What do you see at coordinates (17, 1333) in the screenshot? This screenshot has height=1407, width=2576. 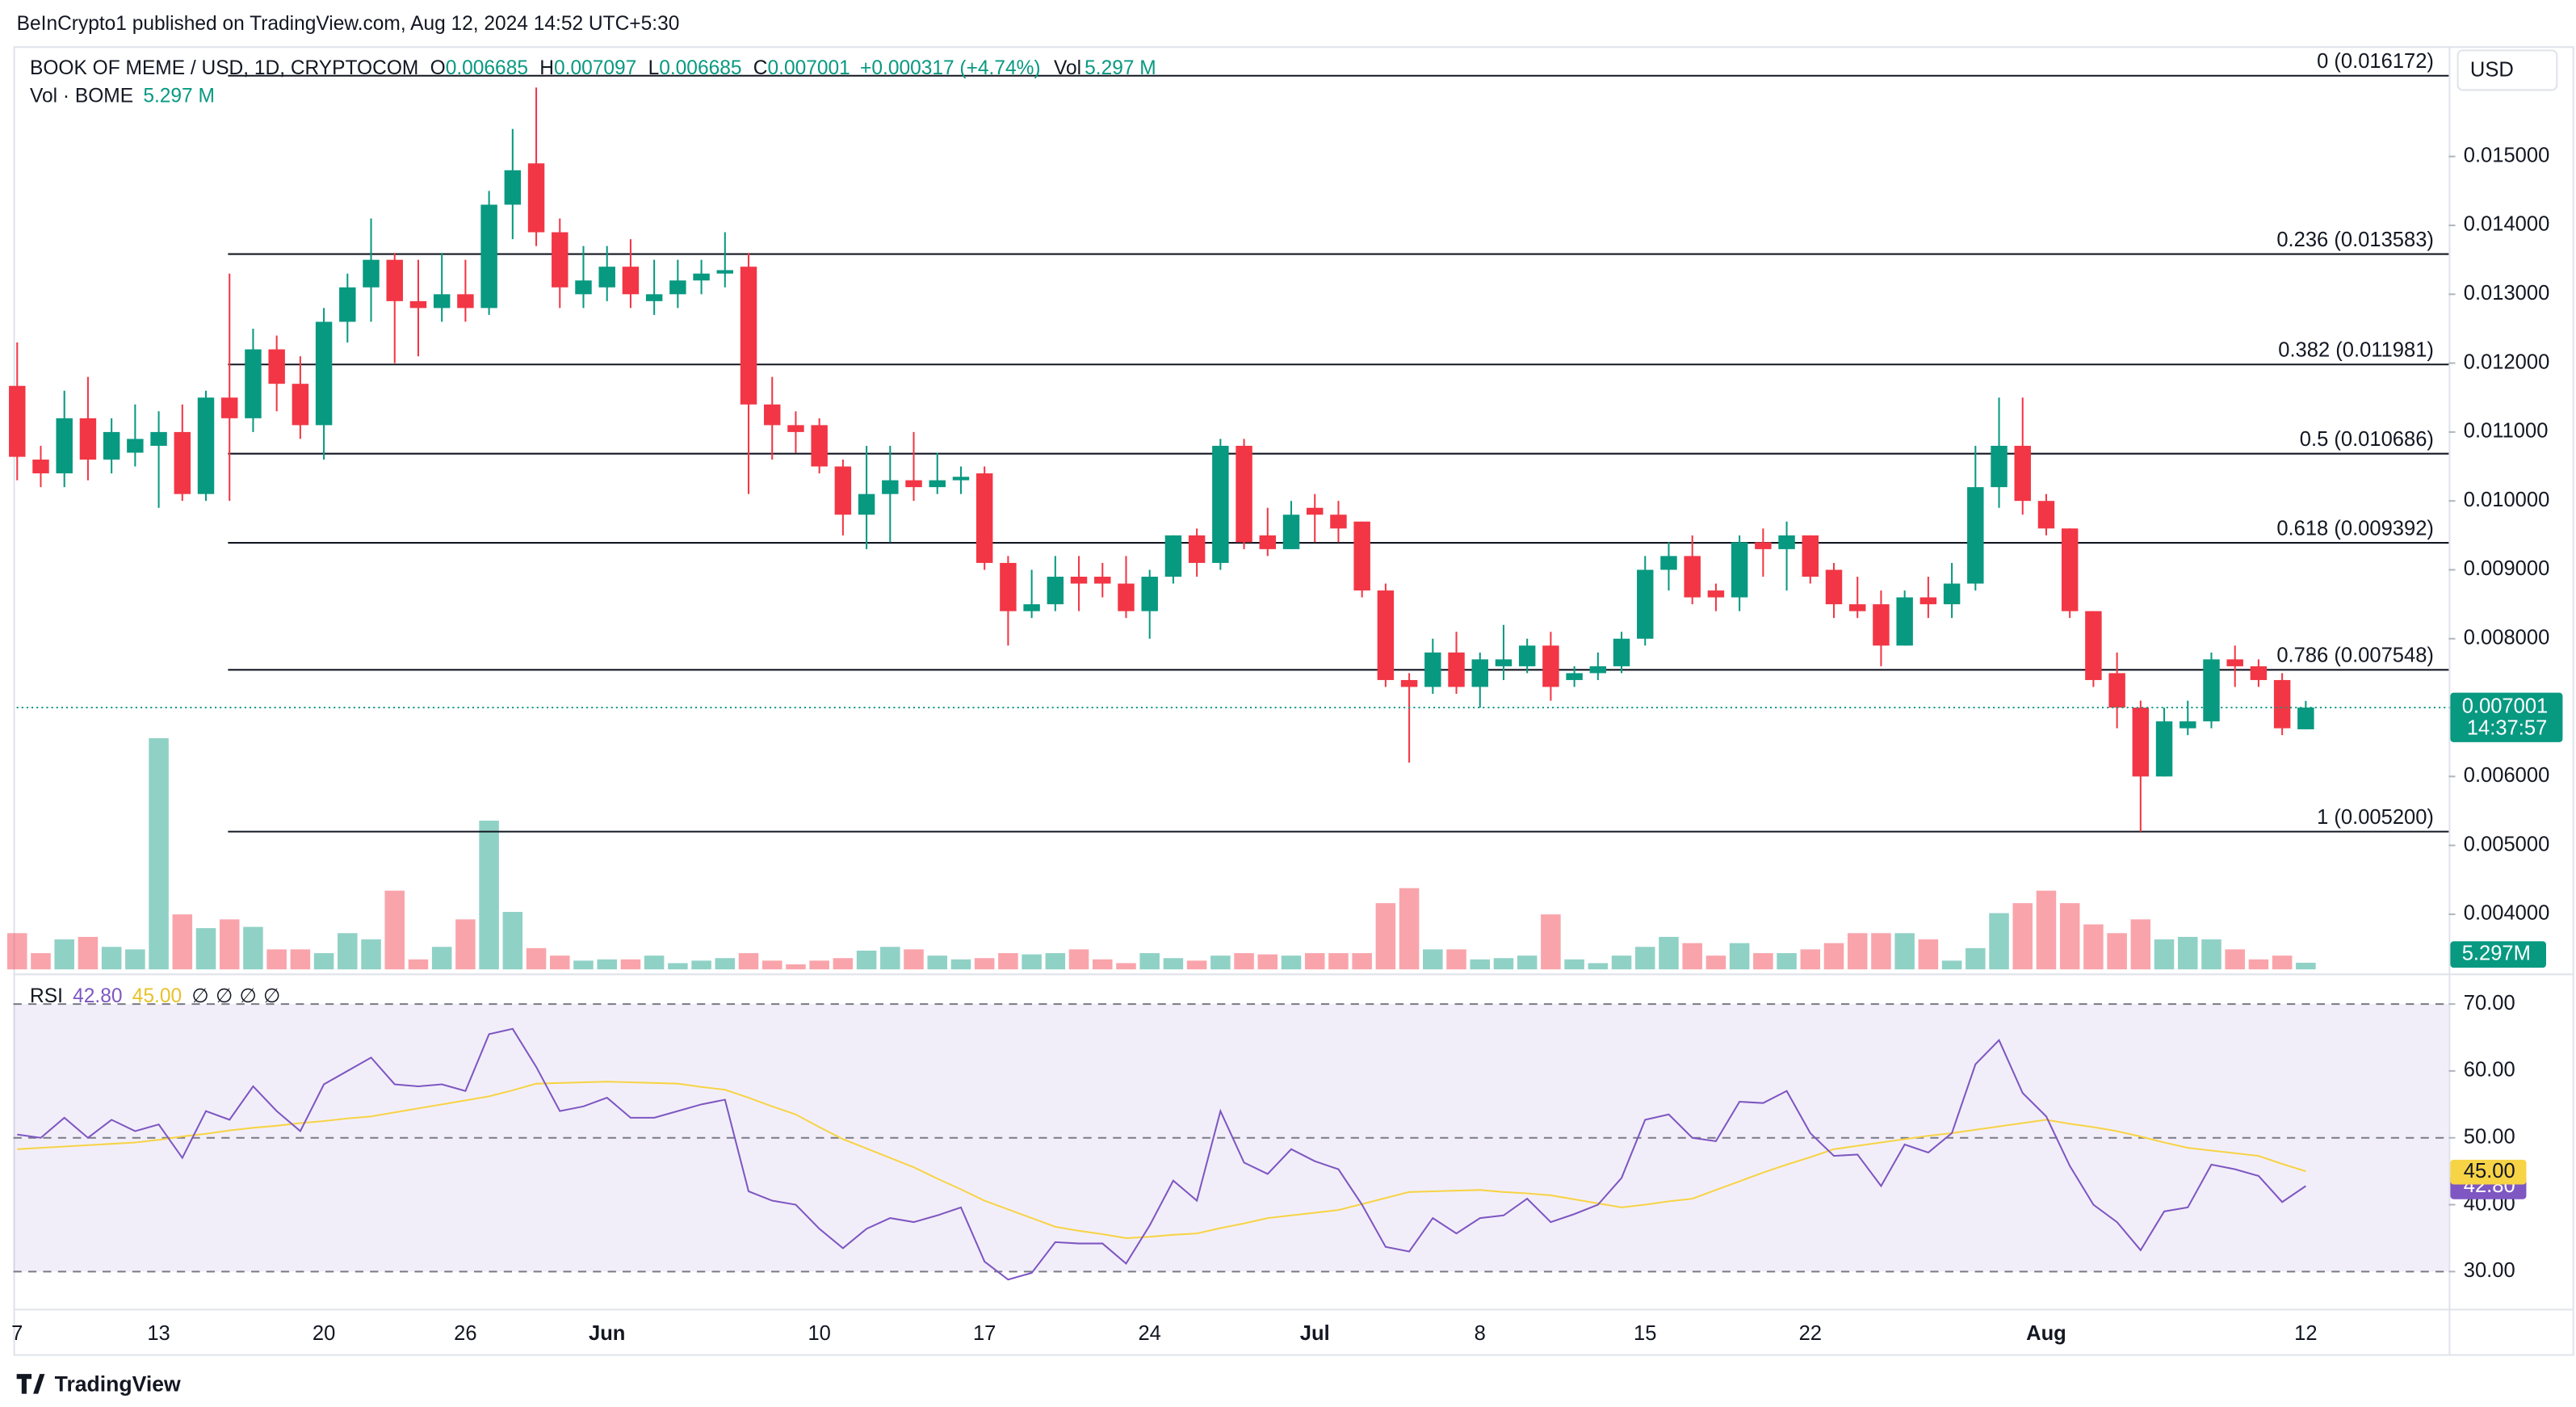 I see `x-tick-label: 7` at bounding box center [17, 1333].